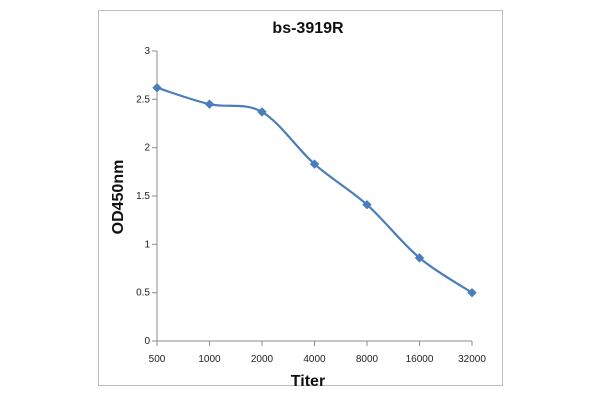 The width and height of the screenshot is (600, 400). What do you see at coordinates (317, 353) in the screenshot?
I see `x-axis-ticks: 500 1000 2000 4000 8000 16000 32000` at bounding box center [317, 353].